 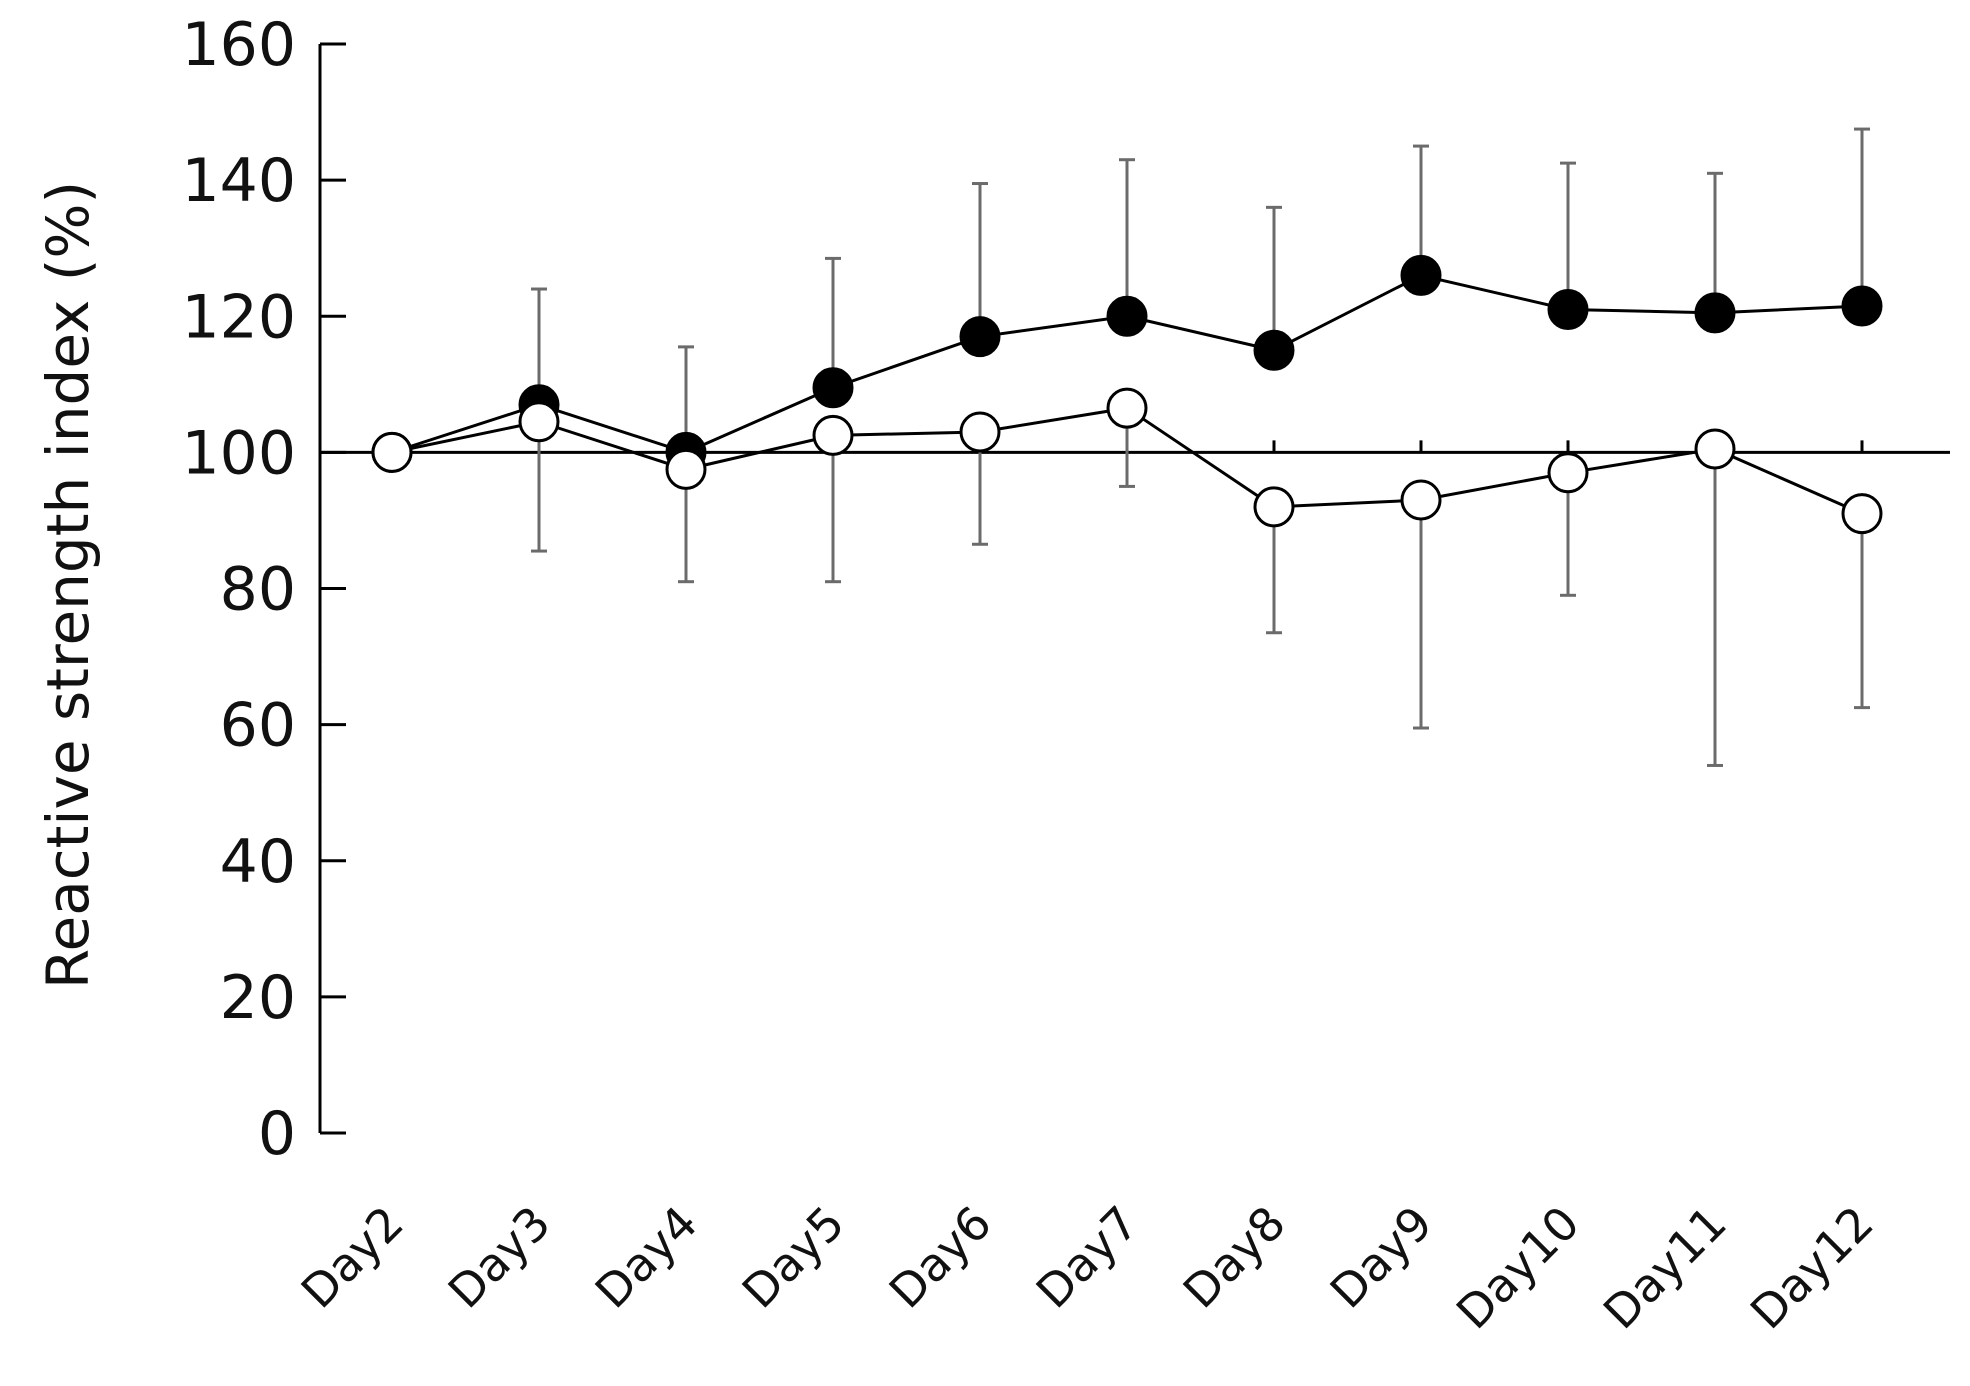 I want to click on x-tick-label: Day12, so click(x=1812, y=1268).